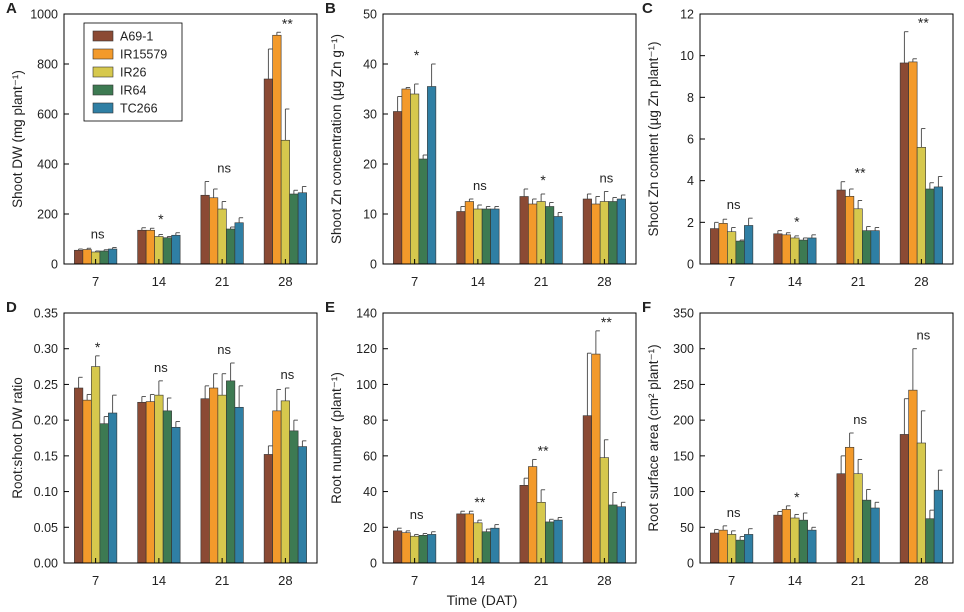  I want to click on y-axis-label-b: Shoot Zn concentration (µg Zn g⁻¹), so click(336, 139).